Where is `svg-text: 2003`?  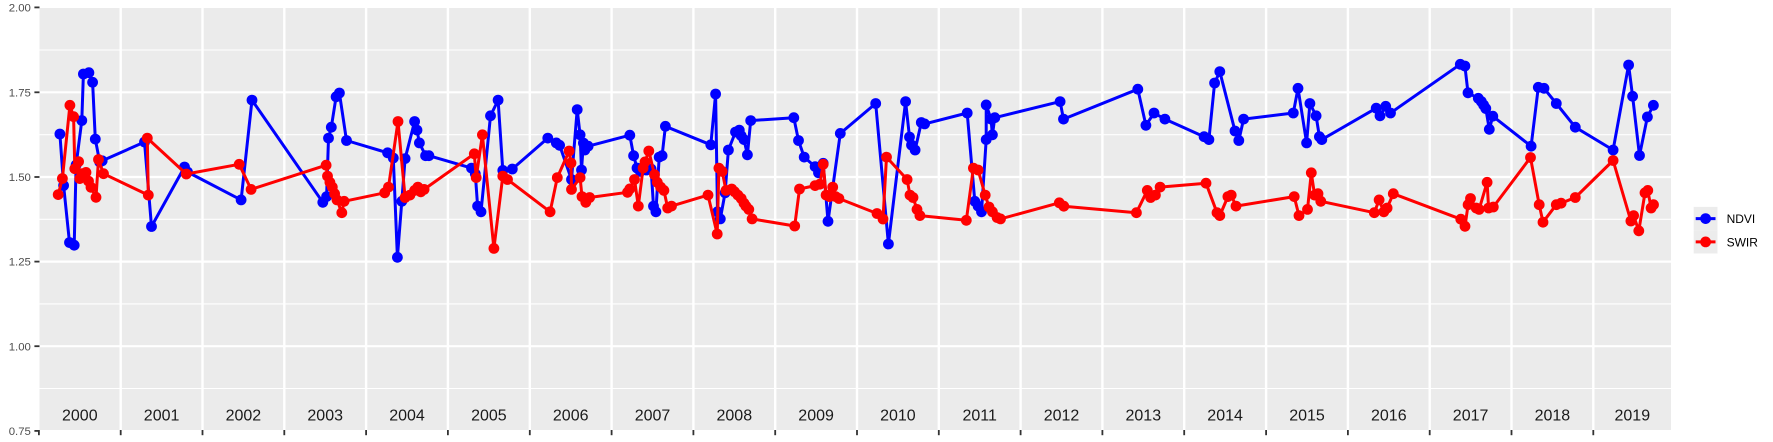 svg-text: 2003 is located at coordinates (325, 416).